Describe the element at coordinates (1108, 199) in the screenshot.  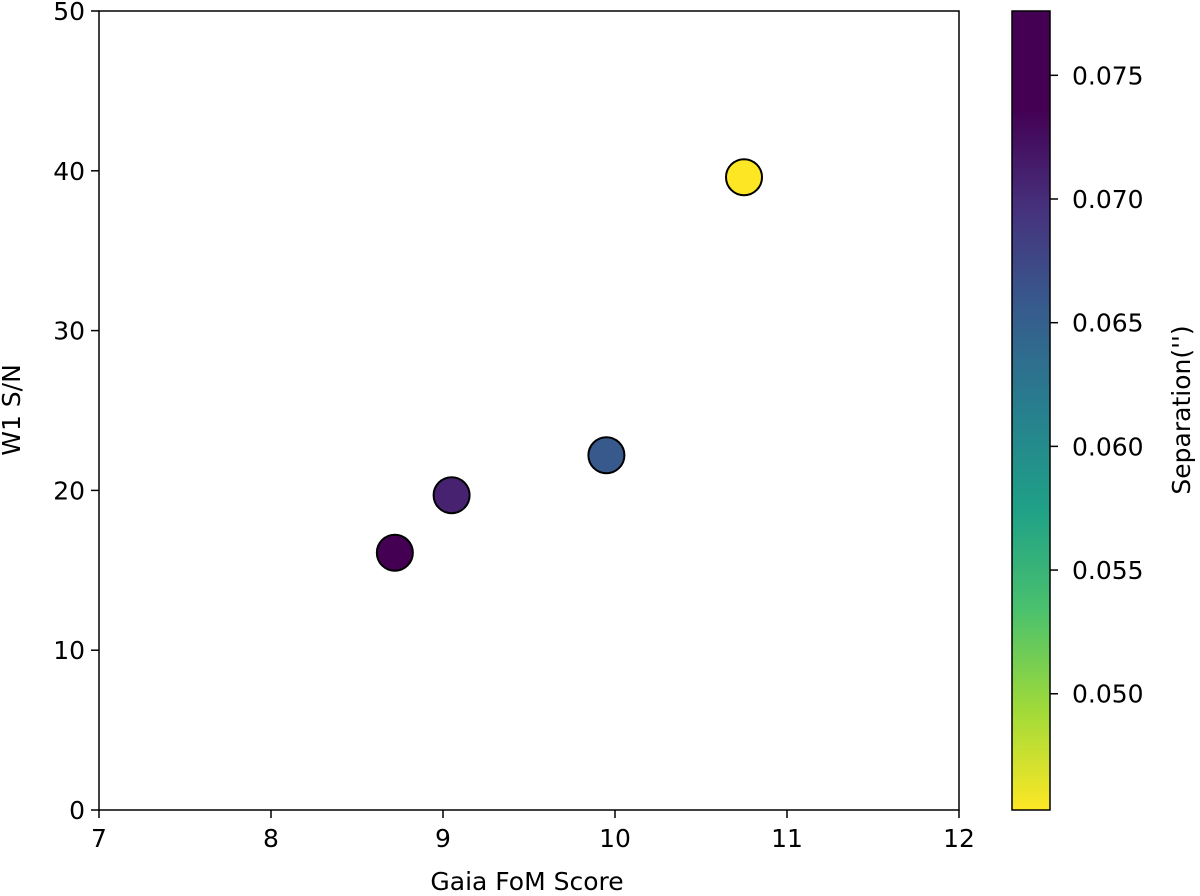
I see `colorbar-tick-label: 0.070` at that location.